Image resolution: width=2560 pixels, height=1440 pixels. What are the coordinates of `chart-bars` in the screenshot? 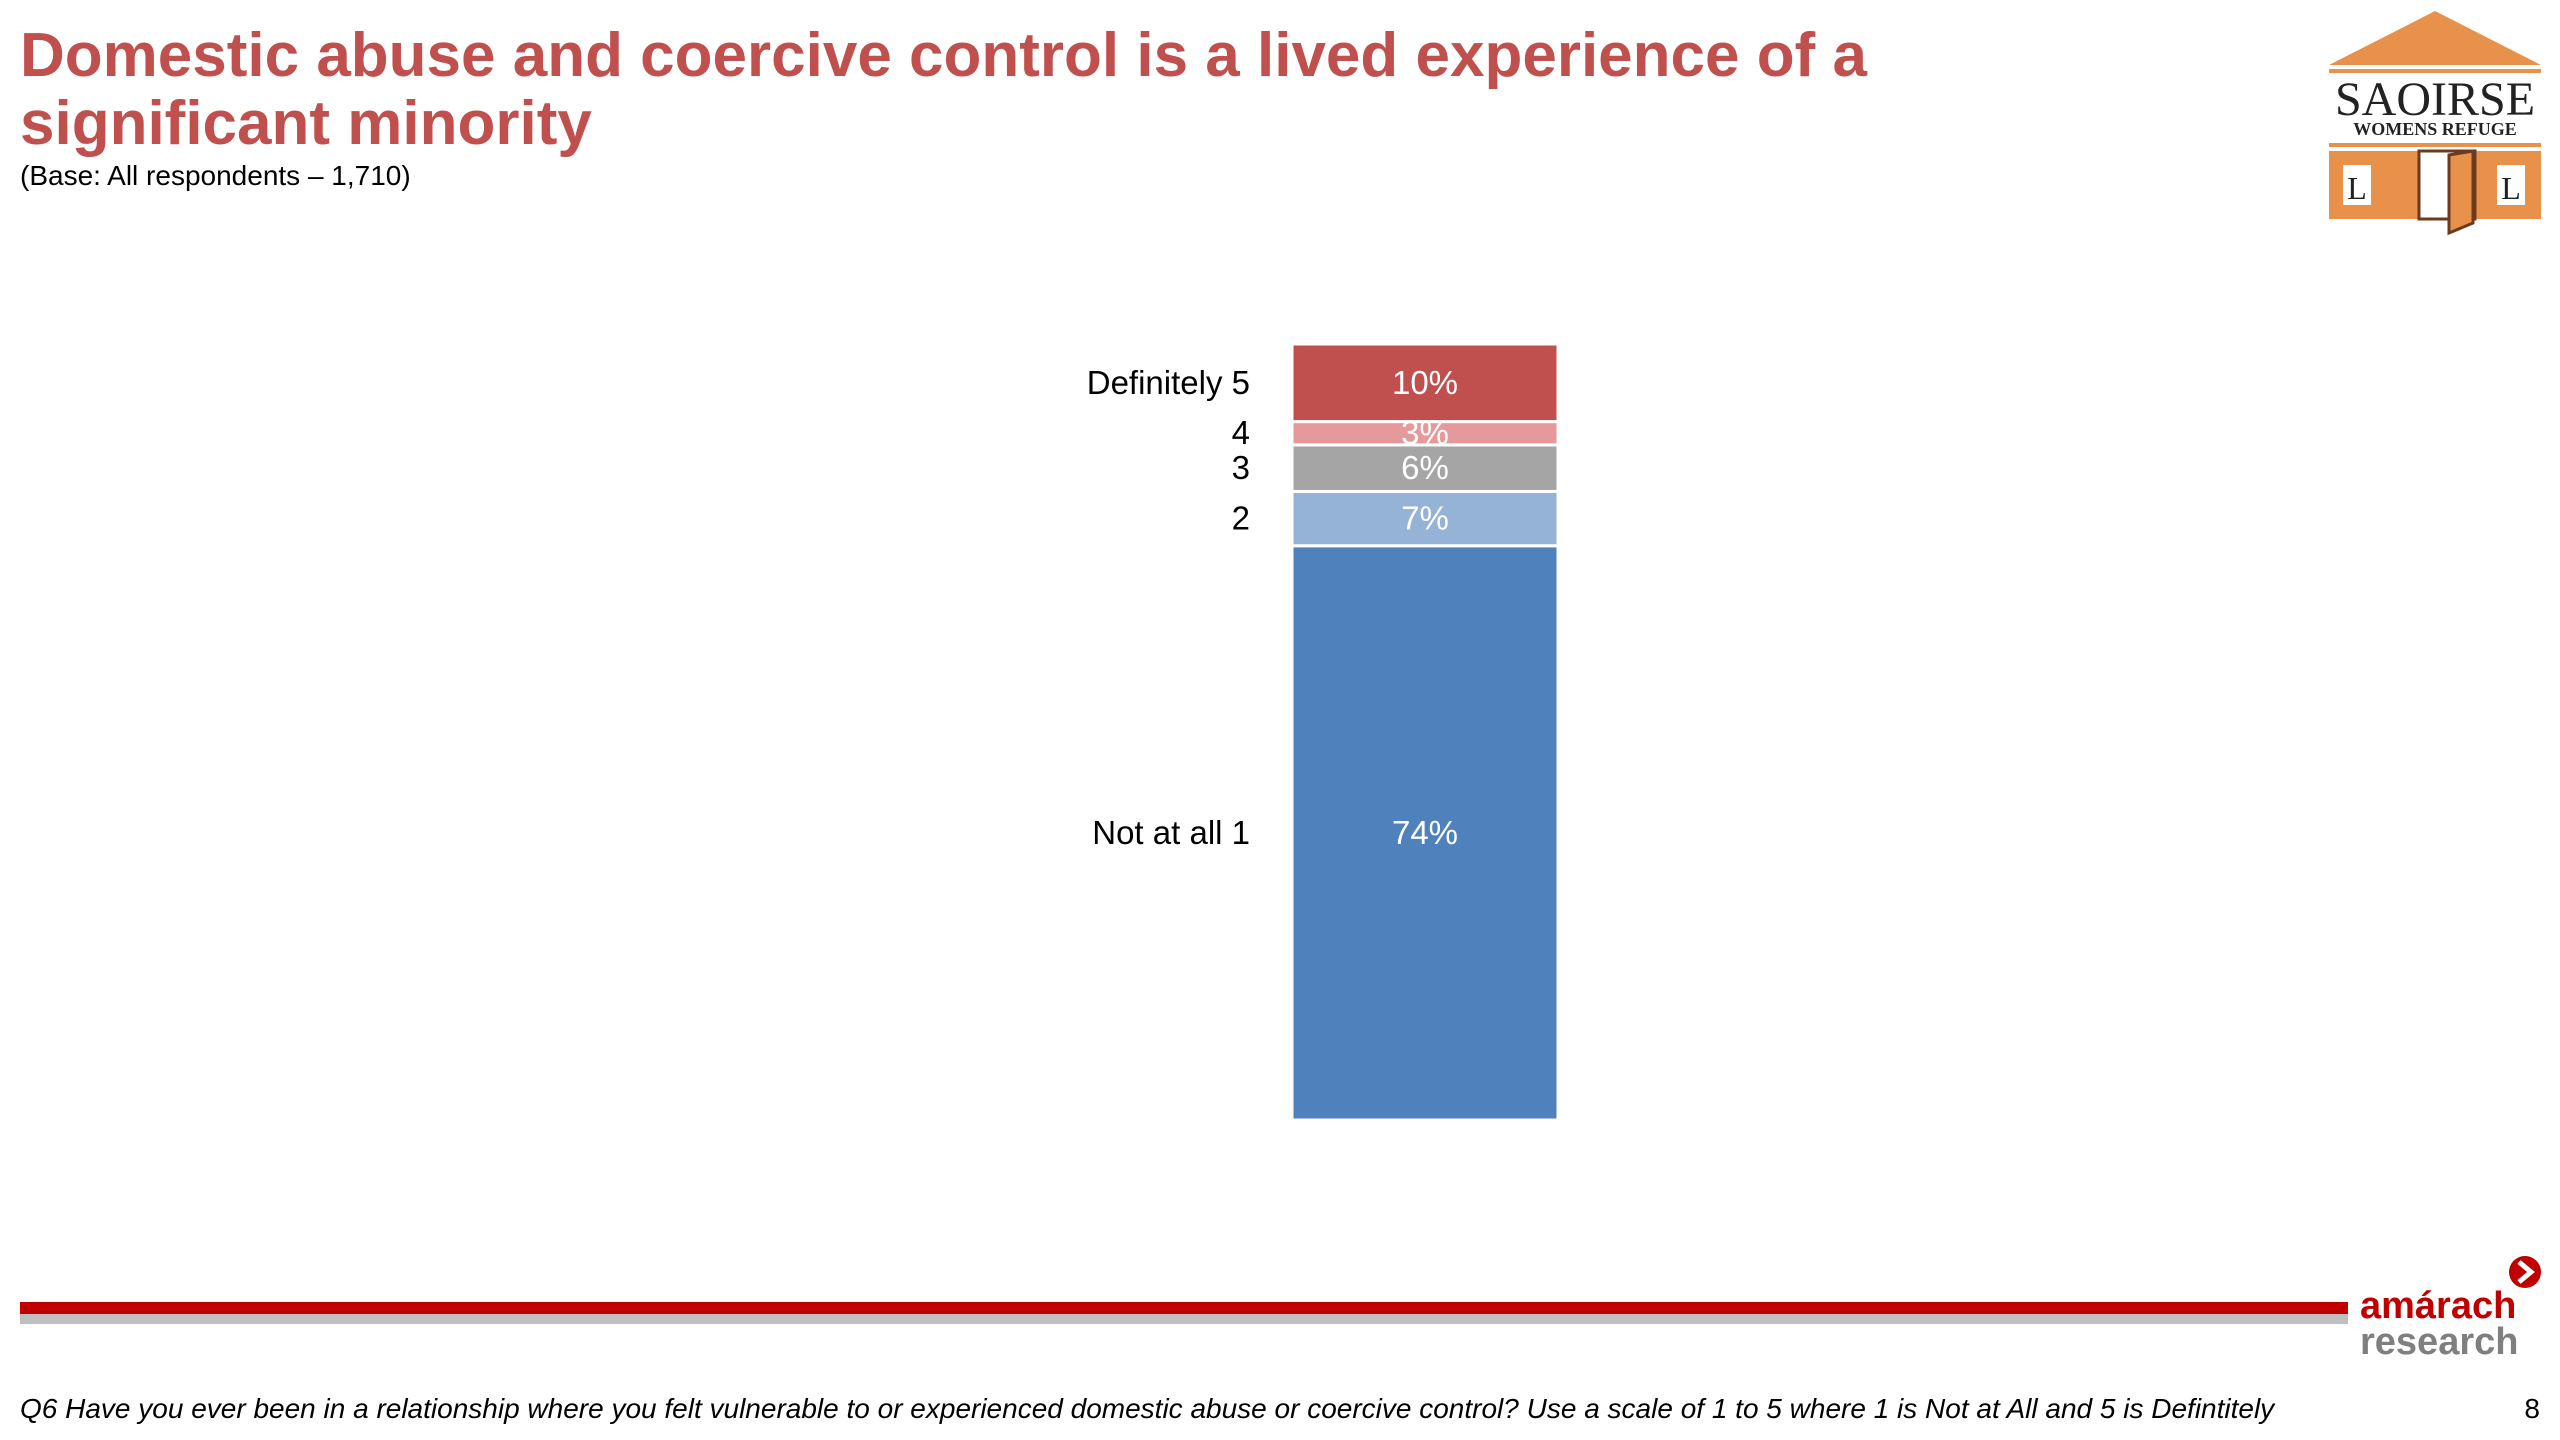 It's located at (1425, 732).